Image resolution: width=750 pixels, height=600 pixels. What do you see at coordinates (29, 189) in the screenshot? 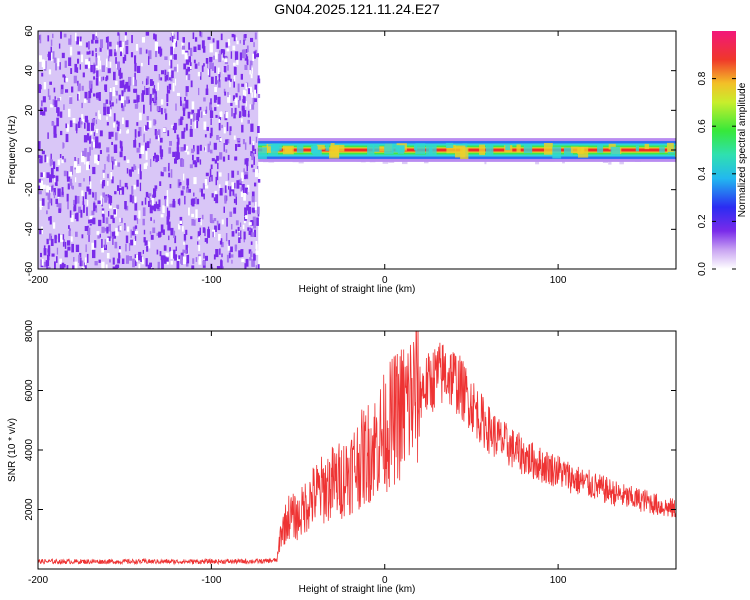
I see `y-tick-label: -20` at bounding box center [29, 189].